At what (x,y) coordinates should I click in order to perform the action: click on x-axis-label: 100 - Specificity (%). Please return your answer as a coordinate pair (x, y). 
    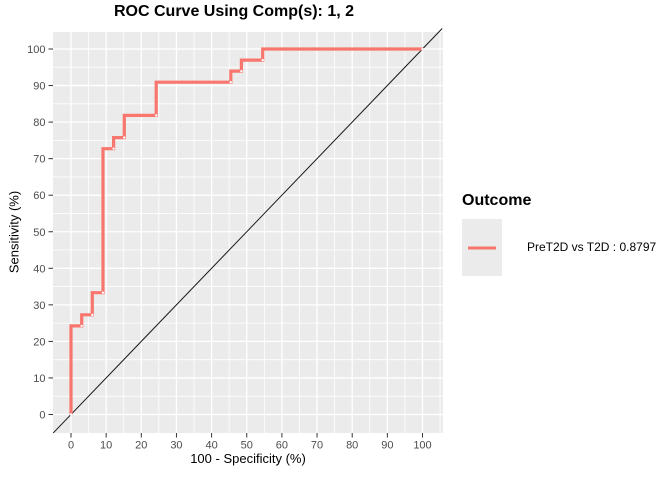
    Looking at the image, I should click on (248, 458).